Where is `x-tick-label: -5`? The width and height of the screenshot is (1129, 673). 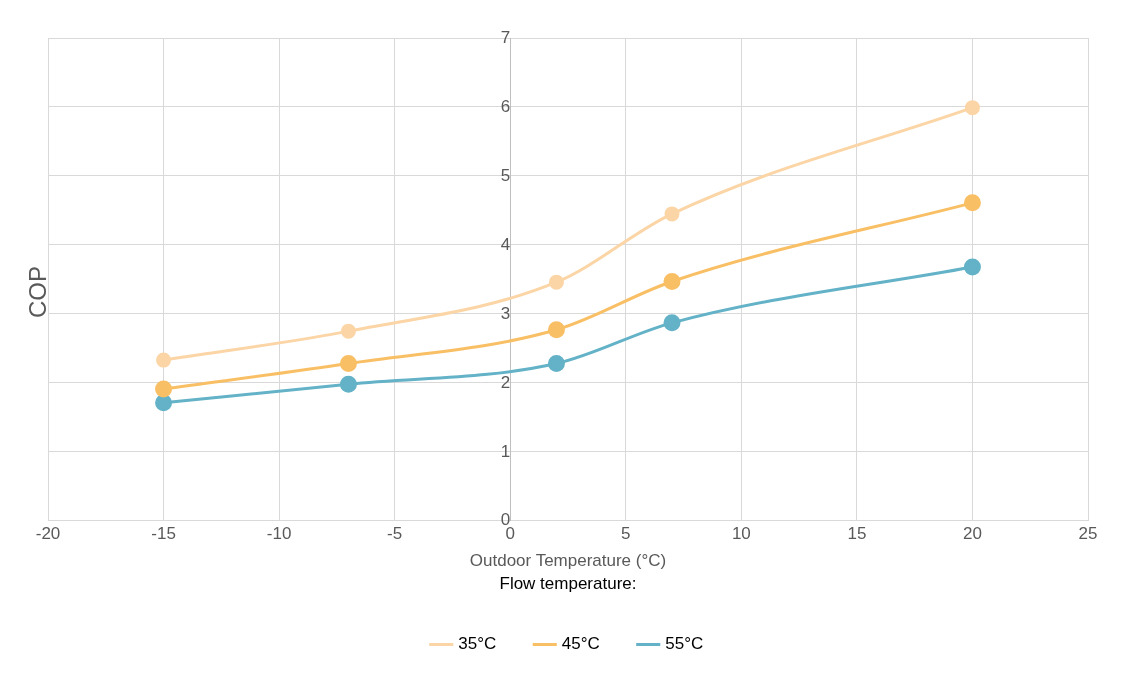 x-tick-label: -5 is located at coordinates (395, 533).